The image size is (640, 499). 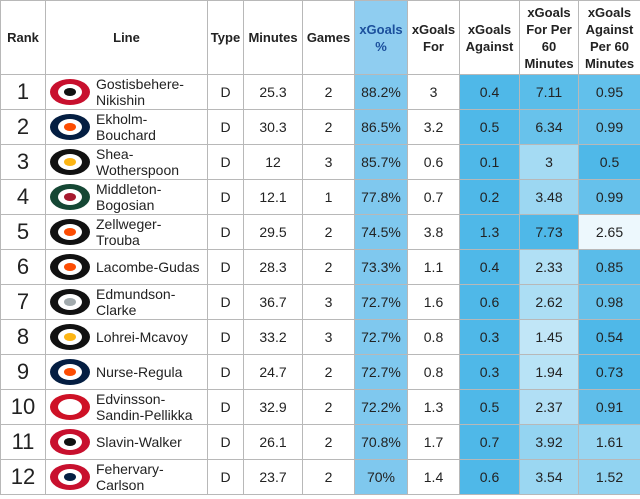 What do you see at coordinates (139, 372) in the screenshot?
I see `line-name: Nurse-Regula` at bounding box center [139, 372].